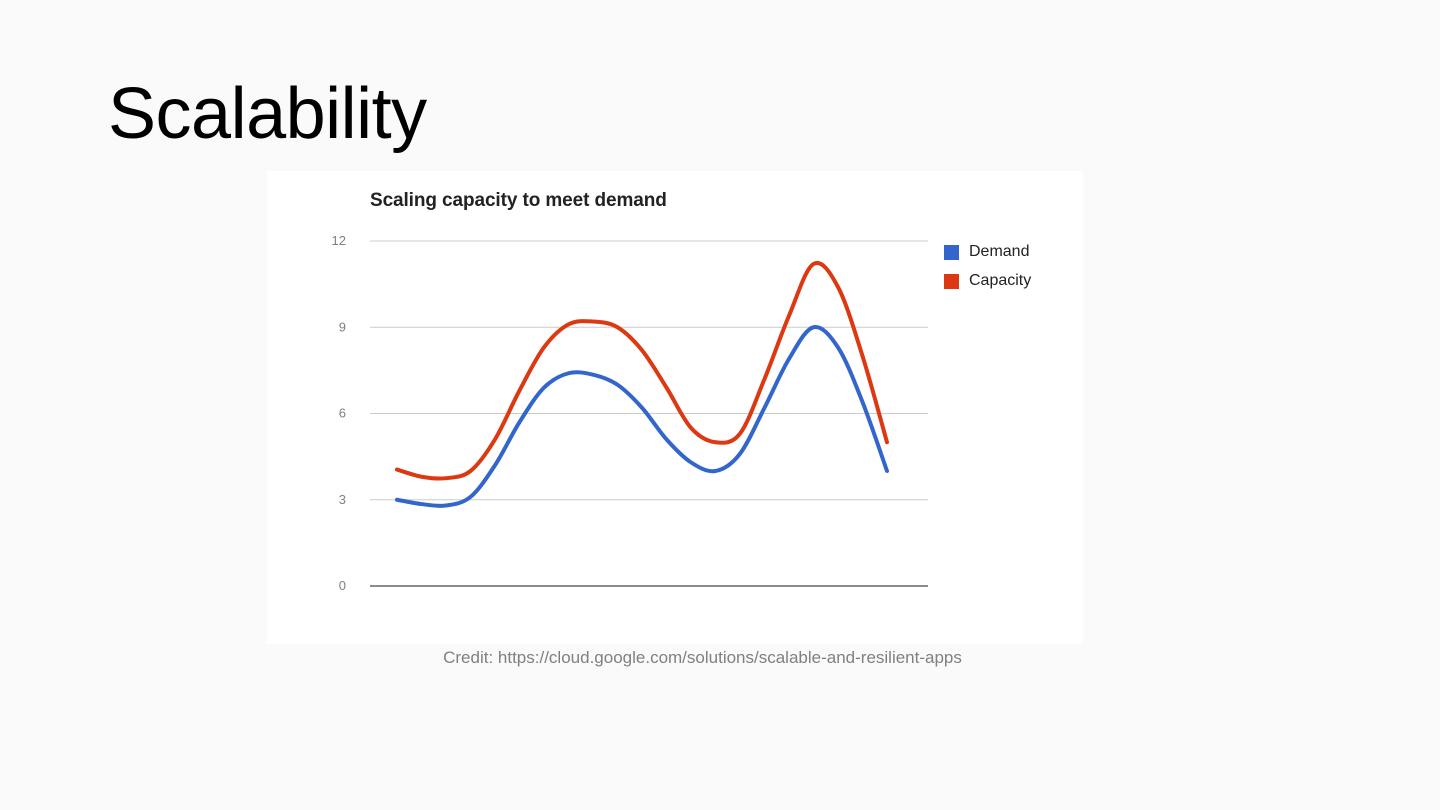  What do you see at coordinates (951, 281) in the screenshot?
I see `legend-swatch-capacity` at bounding box center [951, 281].